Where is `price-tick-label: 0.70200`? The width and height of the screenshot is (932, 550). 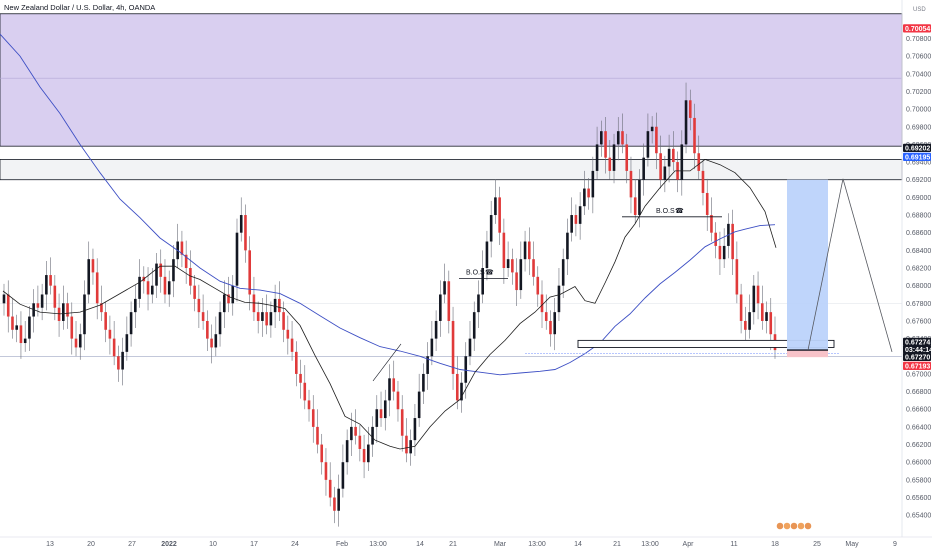
price-tick-label: 0.70200 is located at coordinates (918, 92).